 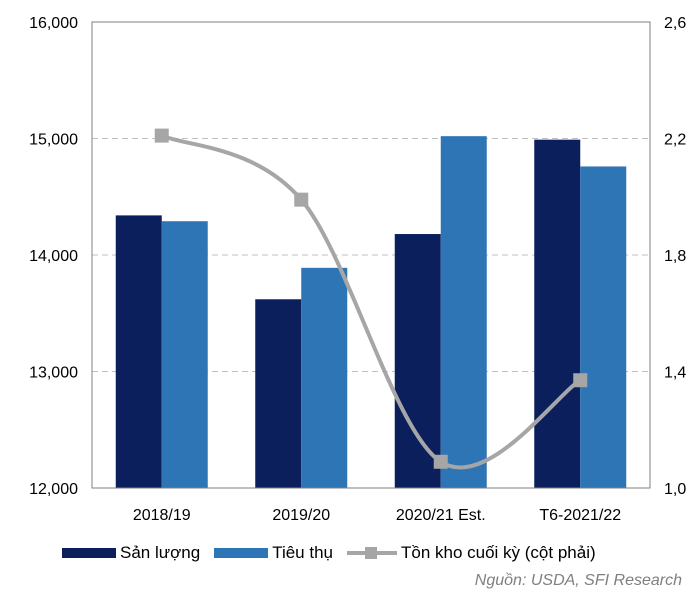 I want to click on legend-label-consumption: Tiêu thụ, so click(x=302, y=552).